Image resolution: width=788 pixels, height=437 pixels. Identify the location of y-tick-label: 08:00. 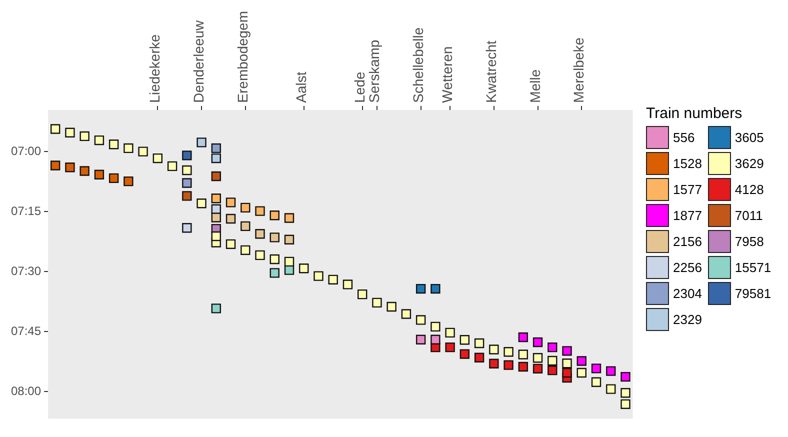
(26, 391).